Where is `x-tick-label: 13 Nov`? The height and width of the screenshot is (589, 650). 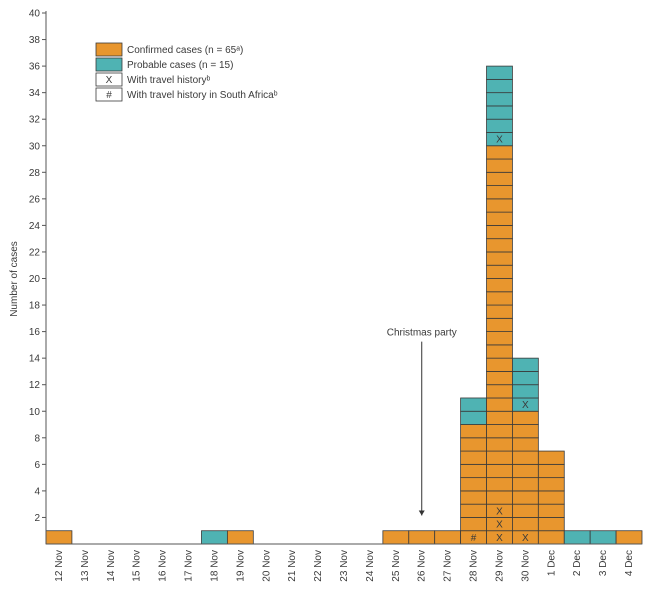
x-tick-label: 13 Nov is located at coordinates (85, 566).